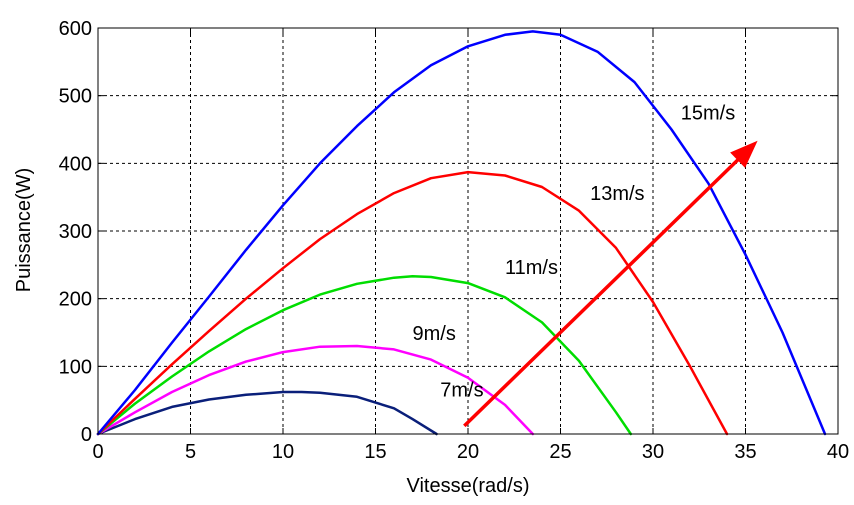 The image size is (854, 505). I want to click on series-label: 15m/s, so click(708, 113).